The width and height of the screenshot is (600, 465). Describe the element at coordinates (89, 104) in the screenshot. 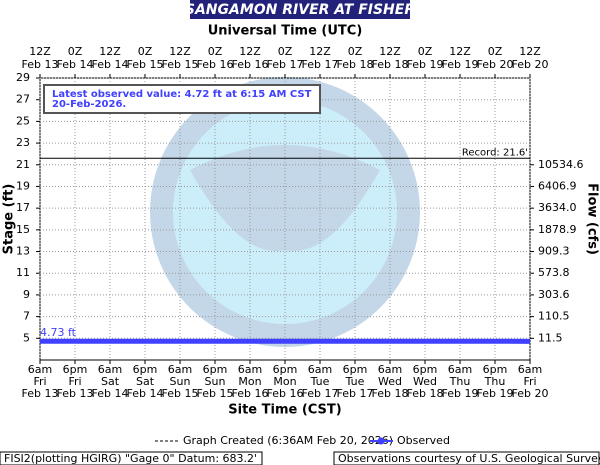

I see `latest-text: 20-Feb-2026.` at that location.